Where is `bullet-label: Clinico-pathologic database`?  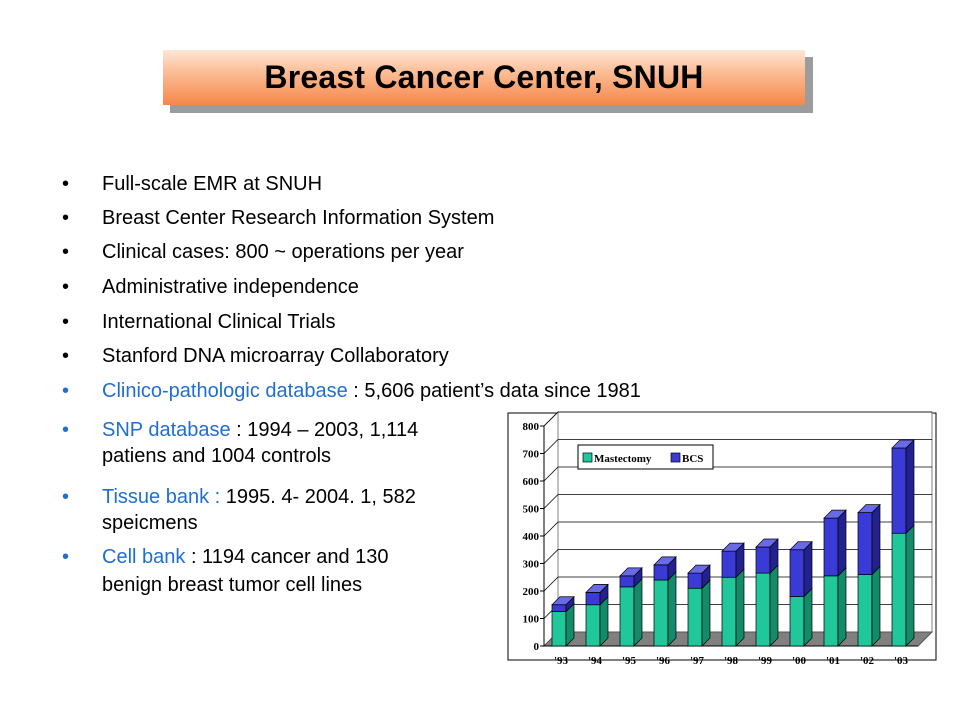
bullet-label: Clinico-pathologic database is located at coordinates (225, 391).